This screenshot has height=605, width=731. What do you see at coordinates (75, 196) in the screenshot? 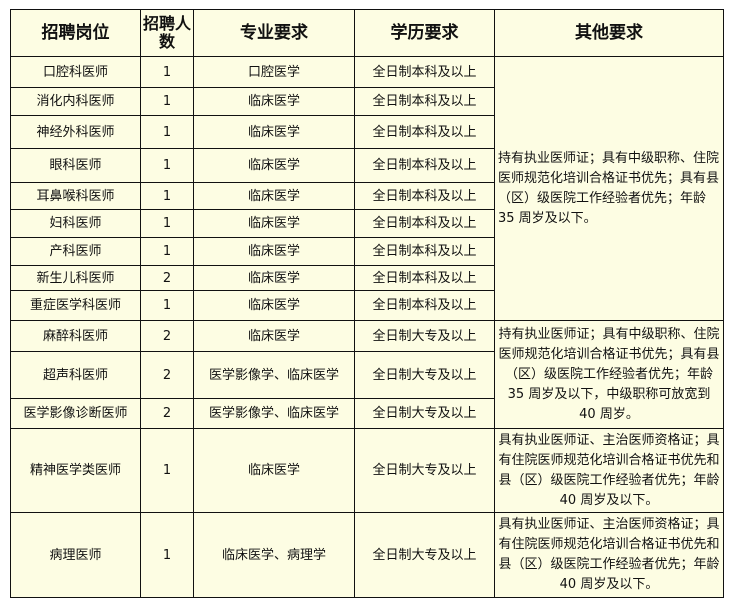
I see `post-cell: 耳鼻喉科医师` at bounding box center [75, 196].